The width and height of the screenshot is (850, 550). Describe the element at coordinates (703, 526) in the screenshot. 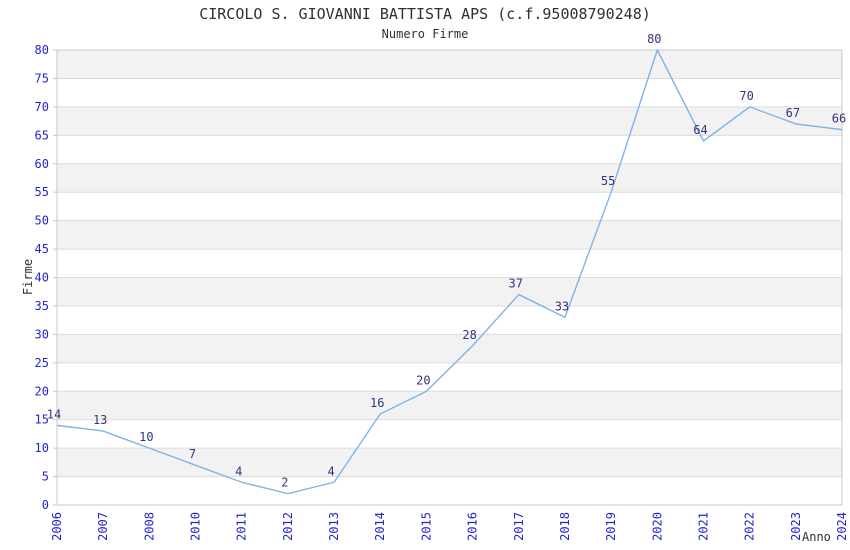

I see `x-tick-label: 2021` at that location.